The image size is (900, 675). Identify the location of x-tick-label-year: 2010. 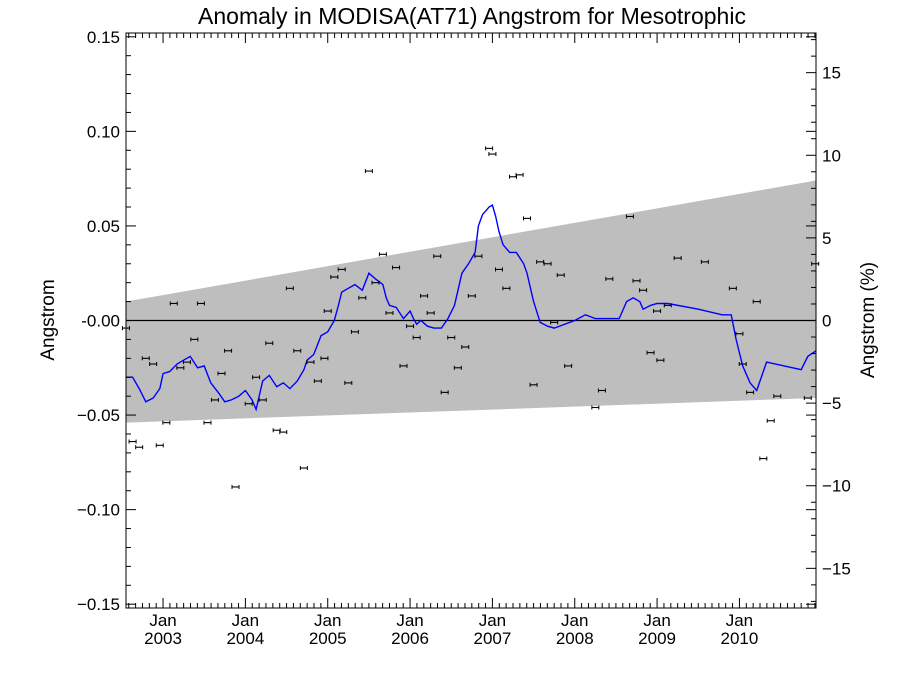
(740, 638).